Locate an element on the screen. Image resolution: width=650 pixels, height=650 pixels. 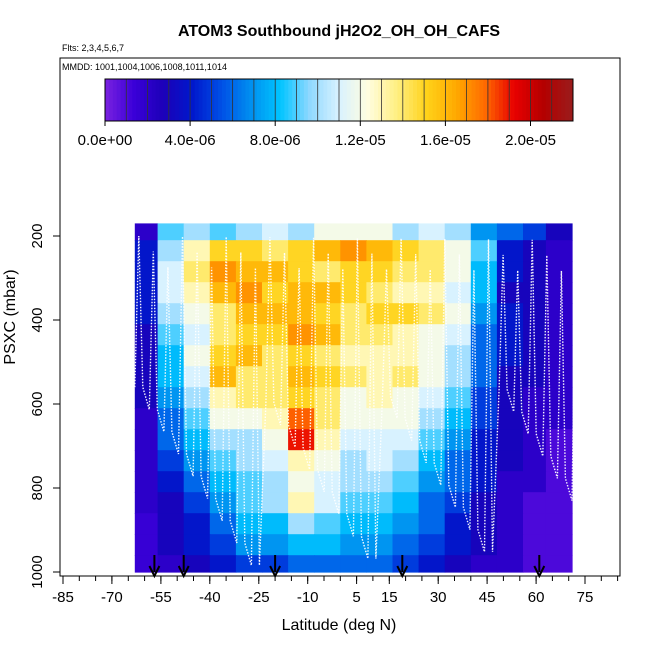
x-tick-label: -70 is located at coordinates (112, 597).